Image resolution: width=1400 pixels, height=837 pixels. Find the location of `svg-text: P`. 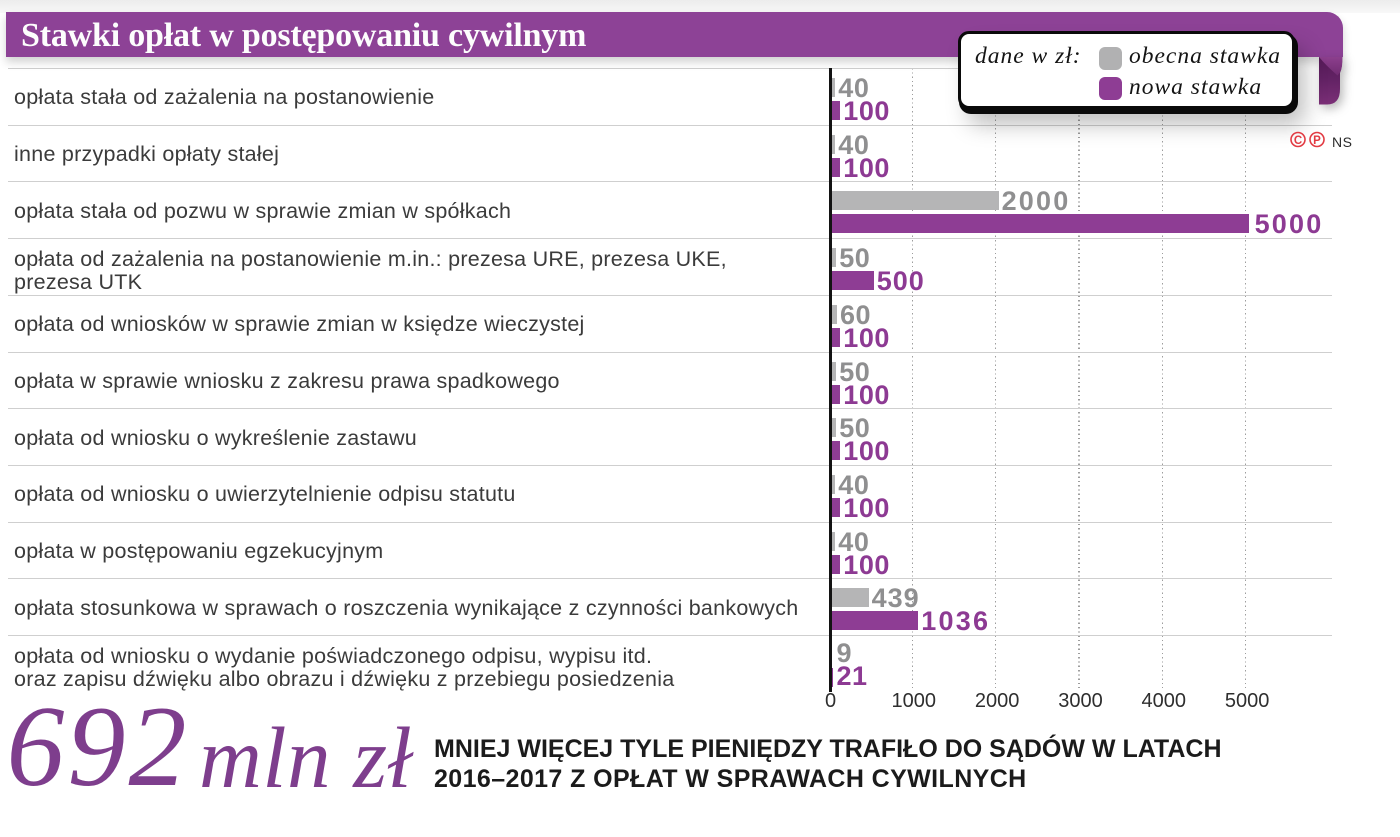

svg-text: P is located at coordinates (1317, 141).